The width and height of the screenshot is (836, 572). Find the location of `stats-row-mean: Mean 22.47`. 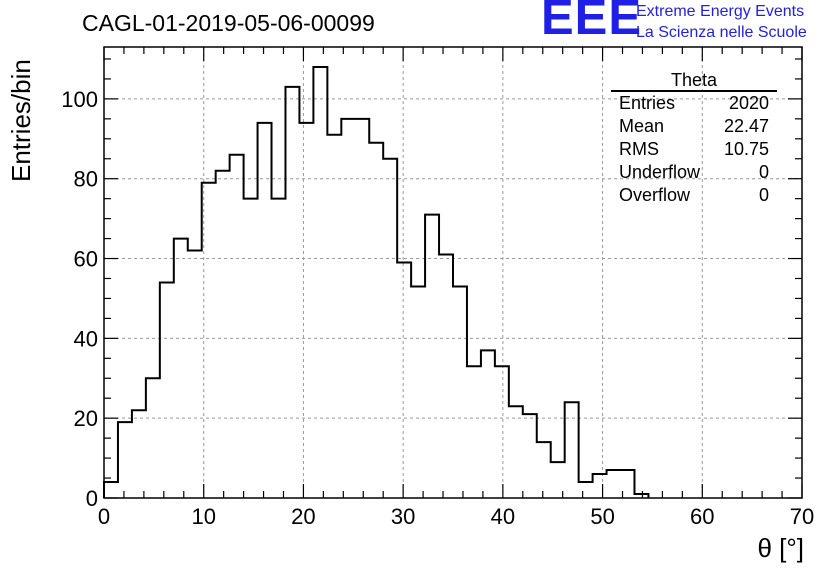

stats-row-mean: Mean 22.47 is located at coordinates (694, 126).